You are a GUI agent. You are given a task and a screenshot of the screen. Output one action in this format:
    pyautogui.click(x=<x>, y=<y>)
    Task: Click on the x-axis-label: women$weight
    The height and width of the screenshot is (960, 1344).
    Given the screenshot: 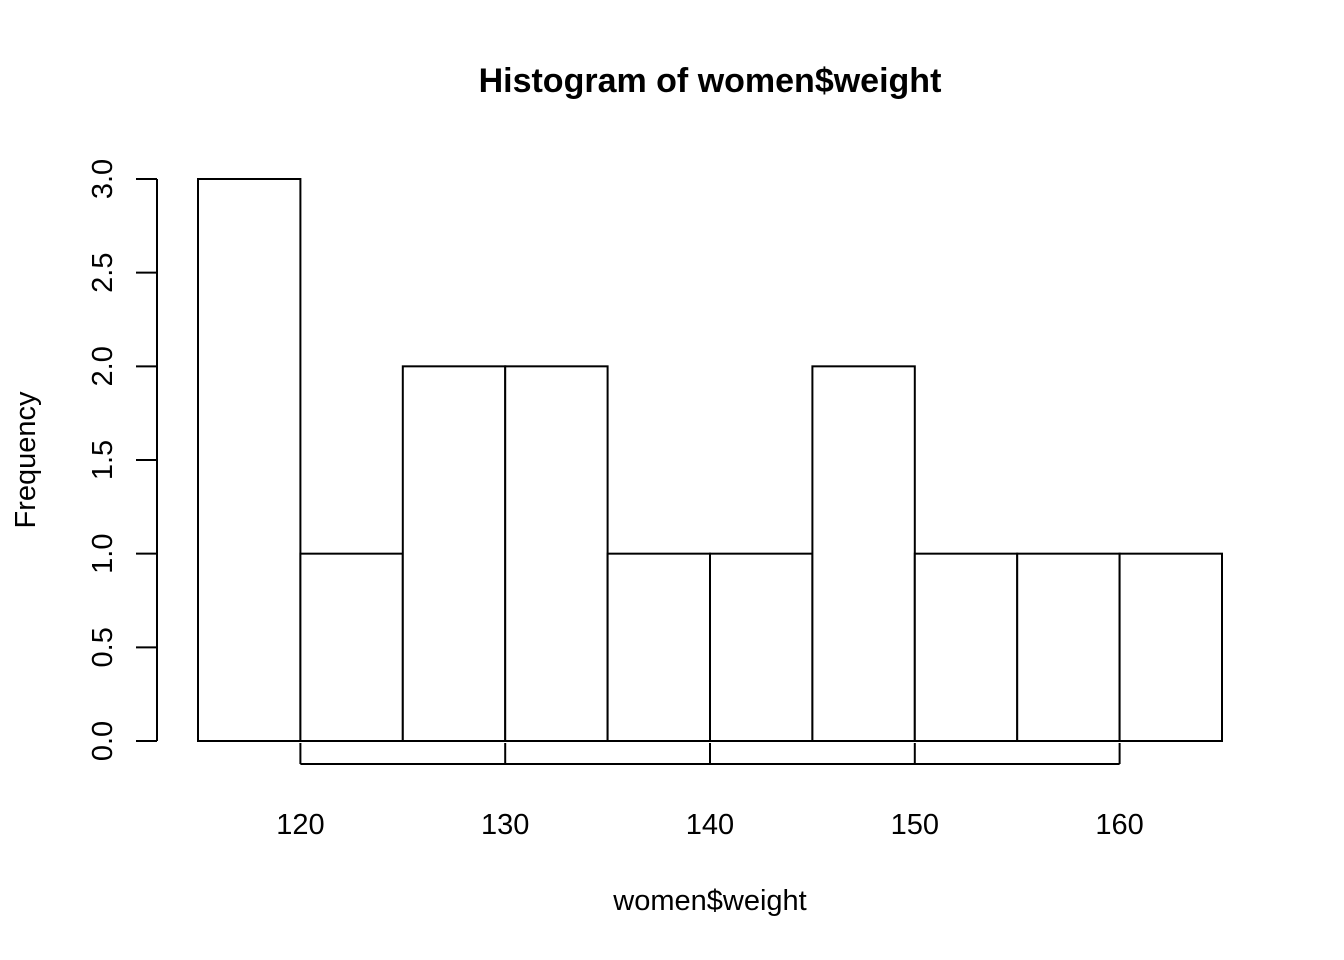 What is the action you would take?
    pyautogui.click(x=709, y=901)
    